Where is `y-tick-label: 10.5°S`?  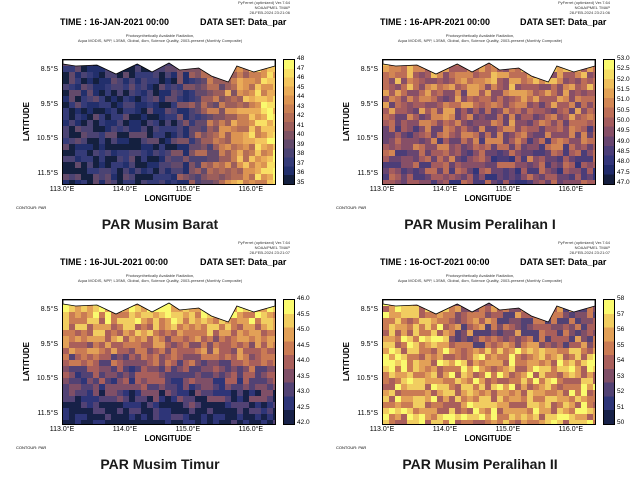 y-tick-label: 10.5°S is located at coordinates (367, 139).